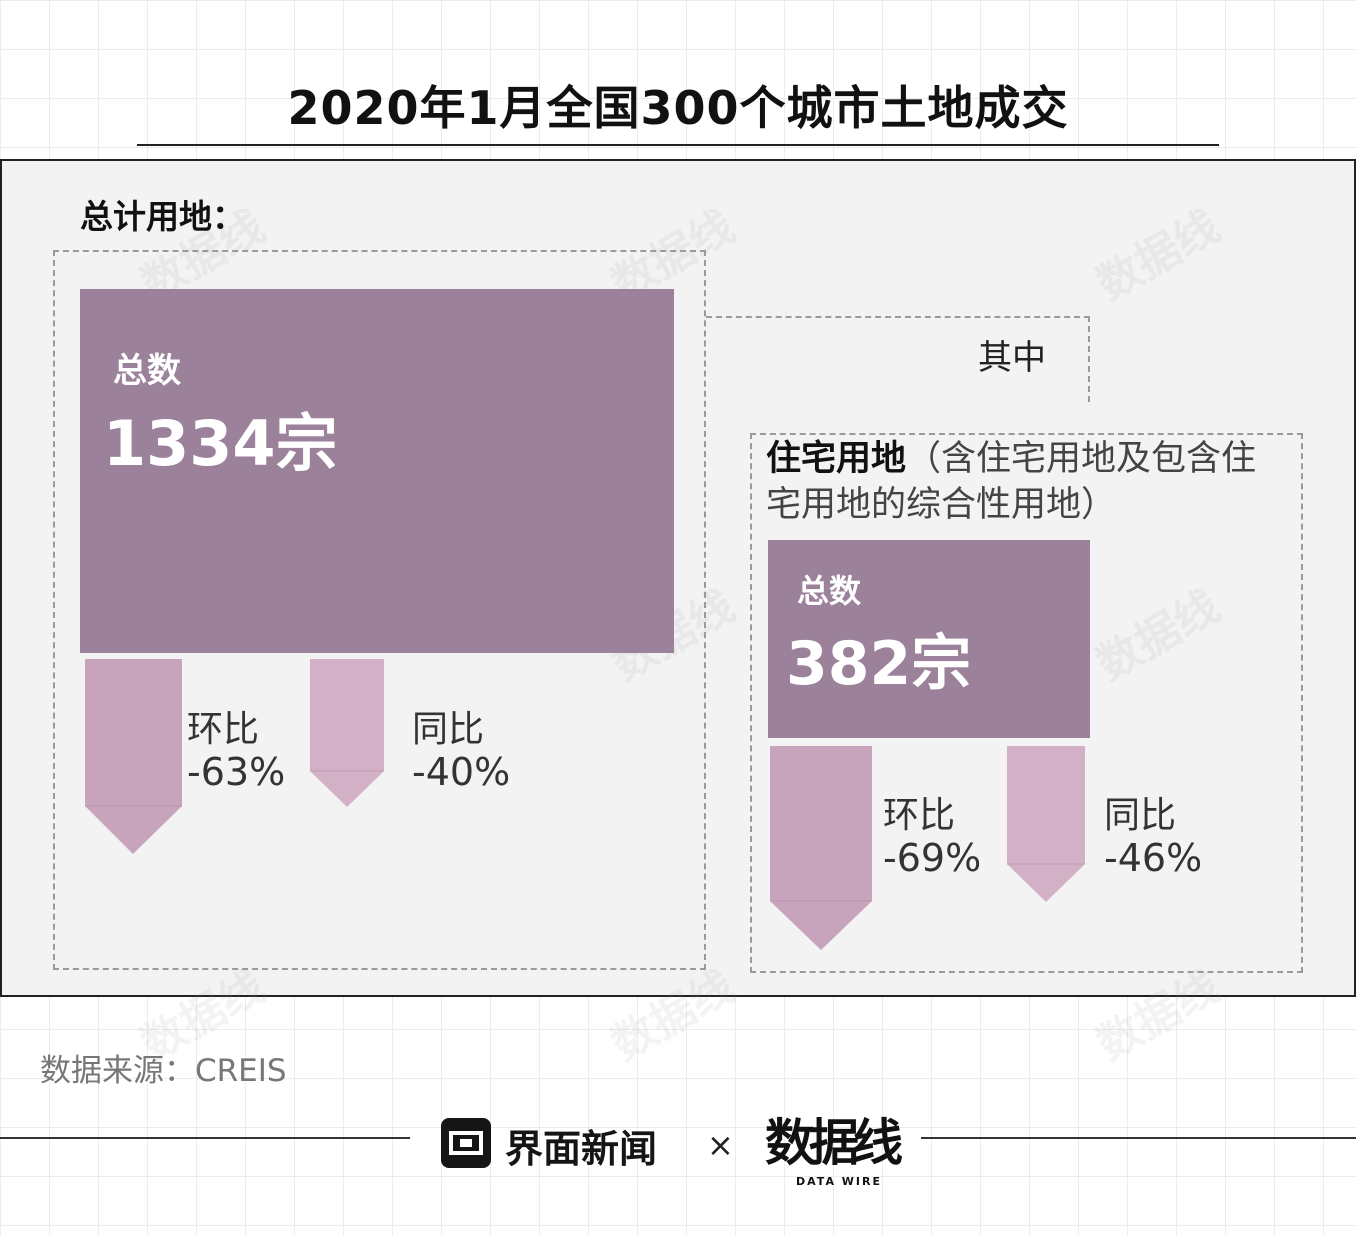 The image size is (1356, 1235). Describe the element at coordinates (581, 1149) in the screenshot. I see `jiemian-brand-name: 界面新闻` at that location.